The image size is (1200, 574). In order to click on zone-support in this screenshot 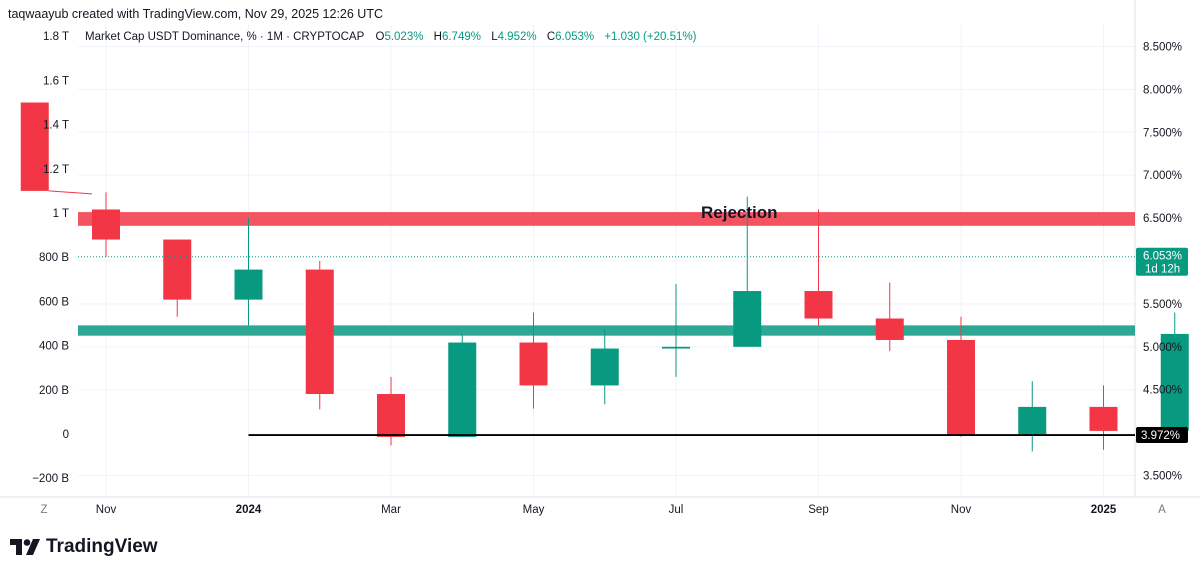, I will do `click(606, 330)`.